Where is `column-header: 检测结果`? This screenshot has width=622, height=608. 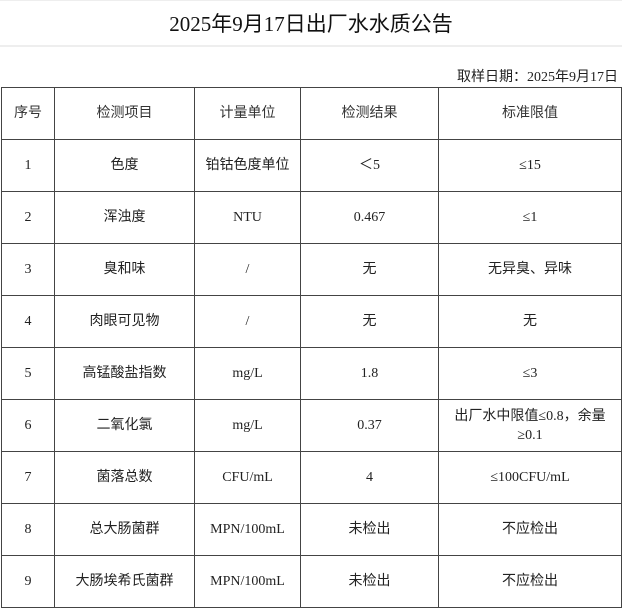 column-header: 检测结果 is located at coordinates (369, 113).